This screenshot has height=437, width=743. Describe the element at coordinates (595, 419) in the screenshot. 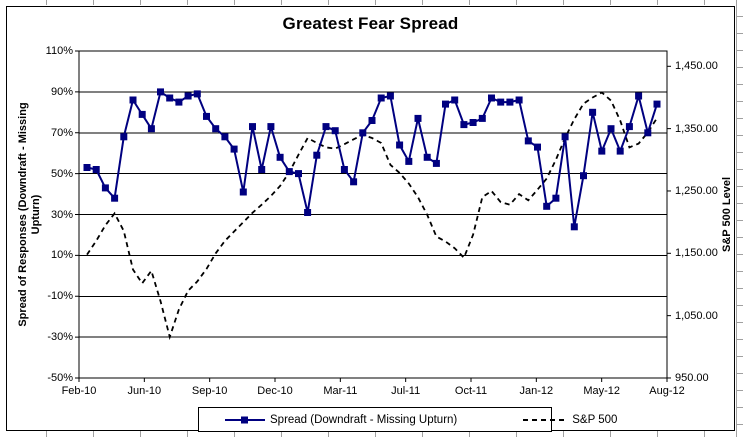

I see `legend-label-sp500: S&P 500` at that location.